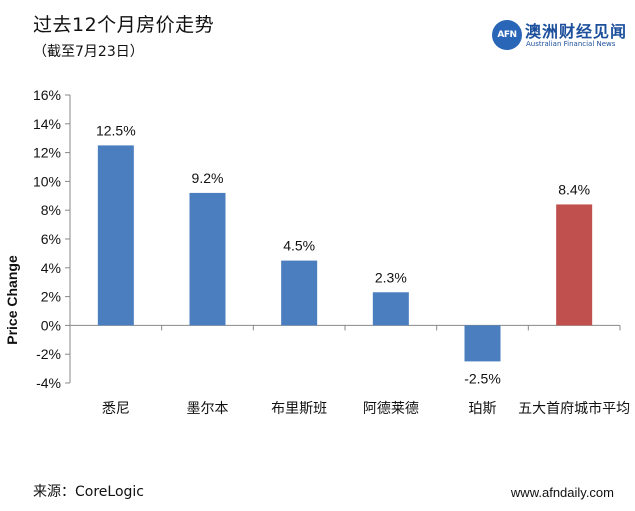 The height and width of the screenshot is (511, 635). Describe the element at coordinates (483, 409) in the screenshot. I see `category-label-4: 珀斯` at that location.